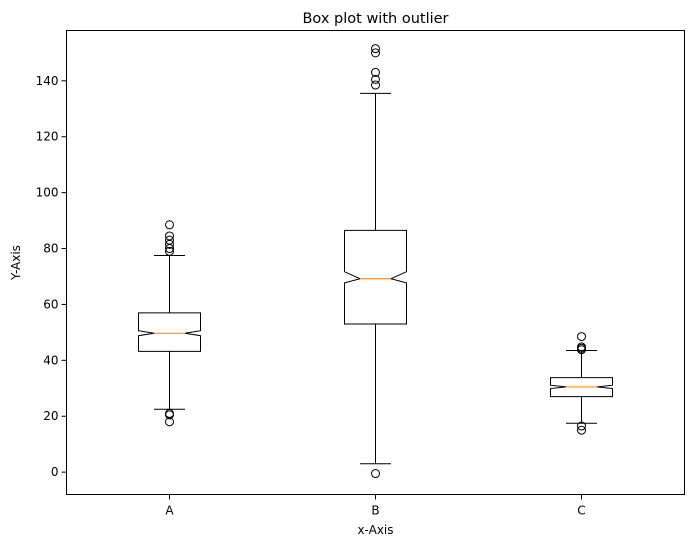 The width and height of the screenshot is (695, 547). Describe the element at coordinates (50, 360) in the screenshot. I see `y-tick-label-40: 40` at that location.